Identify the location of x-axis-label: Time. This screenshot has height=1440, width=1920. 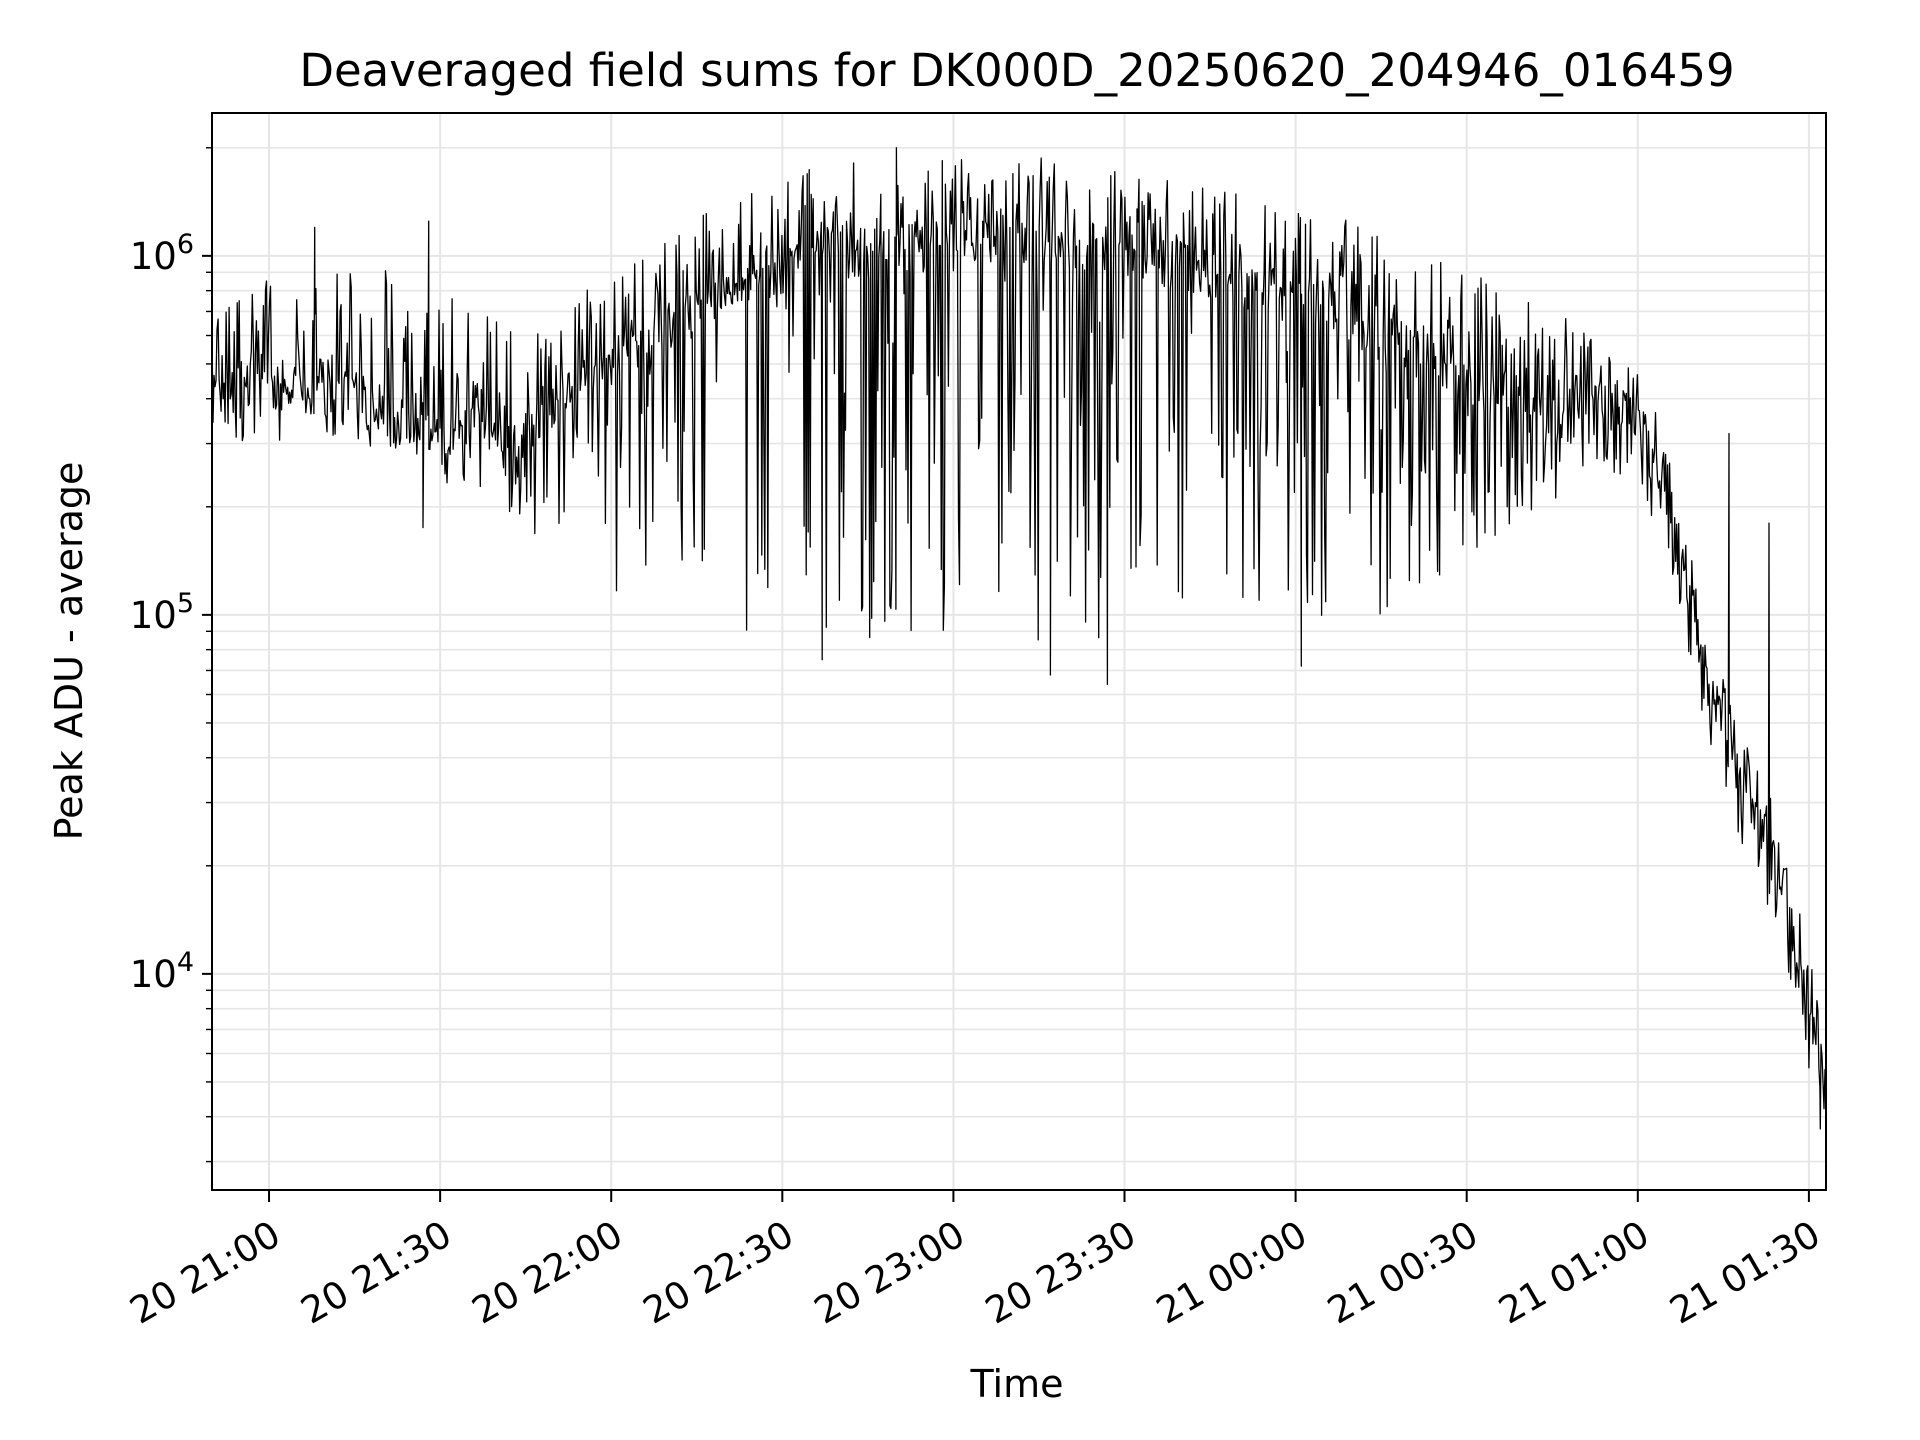
(1017, 1384).